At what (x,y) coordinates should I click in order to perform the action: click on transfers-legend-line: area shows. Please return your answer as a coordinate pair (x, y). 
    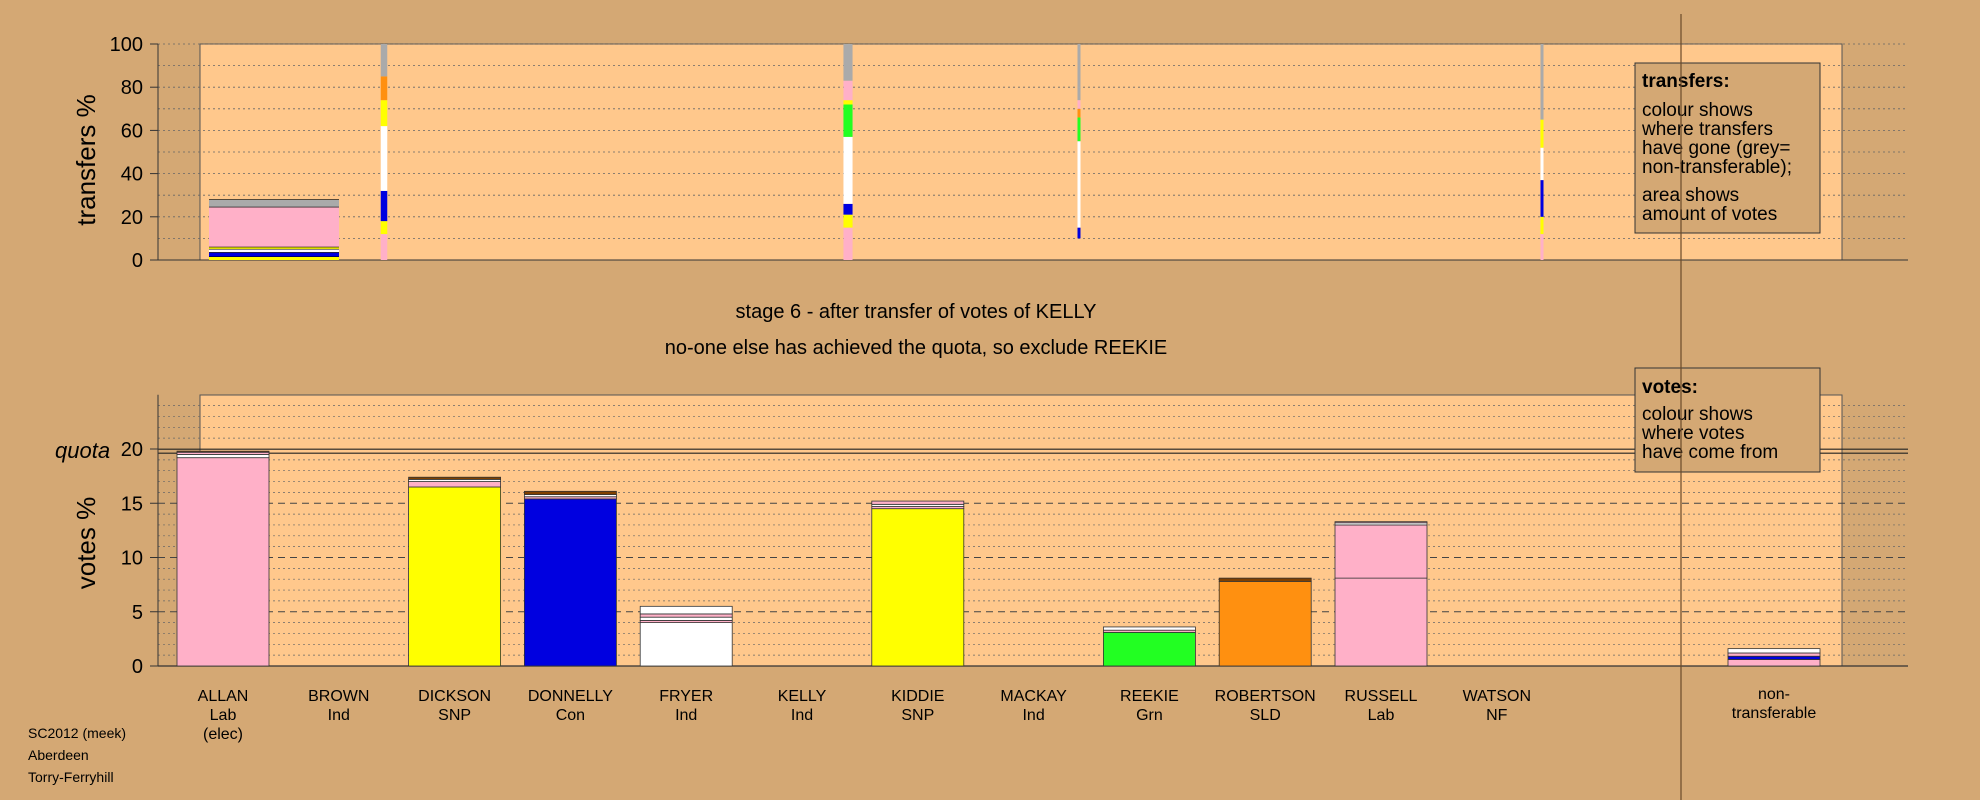
    Looking at the image, I should click on (1690, 195).